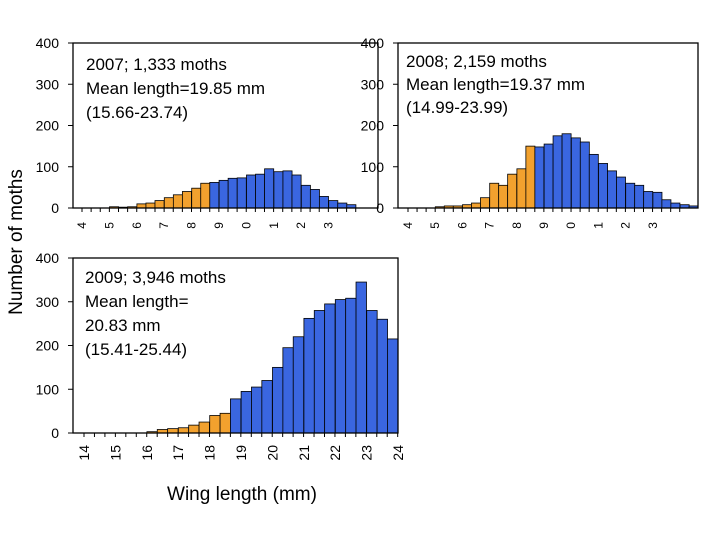 The height and width of the screenshot is (540, 720). Describe the element at coordinates (16, 242) in the screenshot. I see `y-axis-title: Number of moths` at that location.